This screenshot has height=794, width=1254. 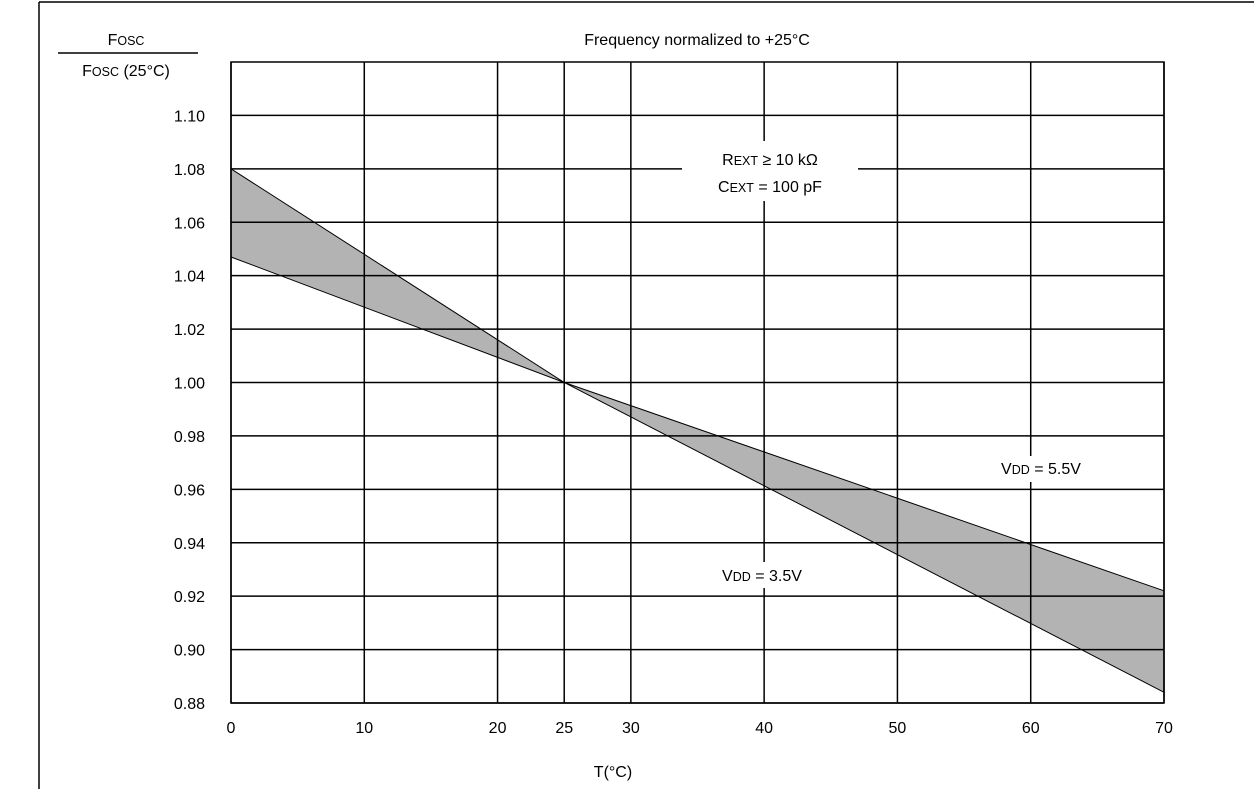 I want to click on y-label-numerator: FOSC, so click(x=126, y=40).